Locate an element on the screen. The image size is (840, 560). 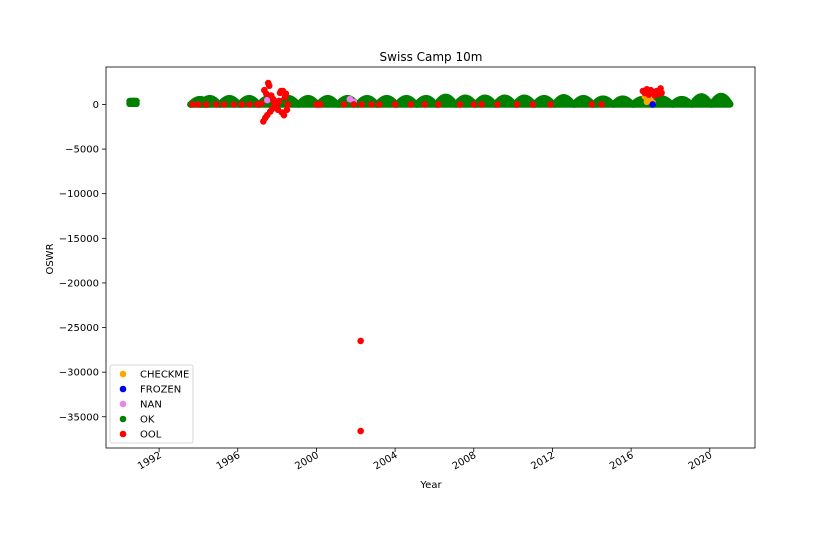
y-axis-label: OSWR is located at coordinates (50, 258).